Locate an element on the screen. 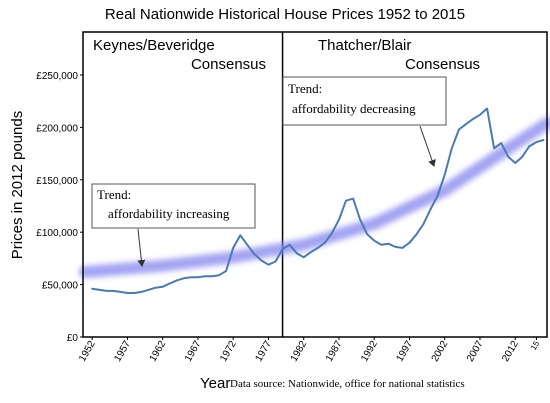 The height and width of the screenshot is (403, 550). y-tick-label: £200,000 is located at coordinates (57, 128).